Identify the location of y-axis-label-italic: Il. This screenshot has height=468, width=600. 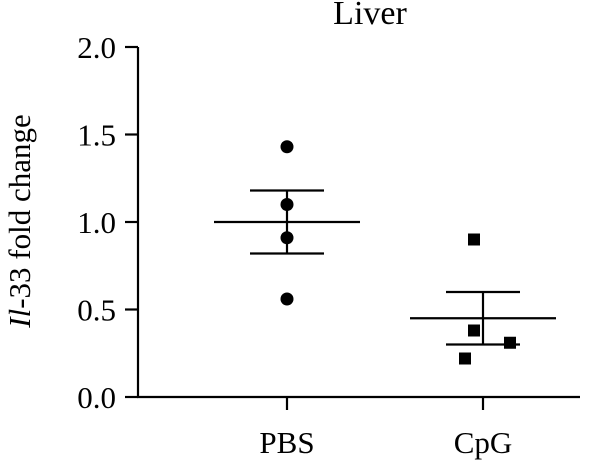
(19, 319).